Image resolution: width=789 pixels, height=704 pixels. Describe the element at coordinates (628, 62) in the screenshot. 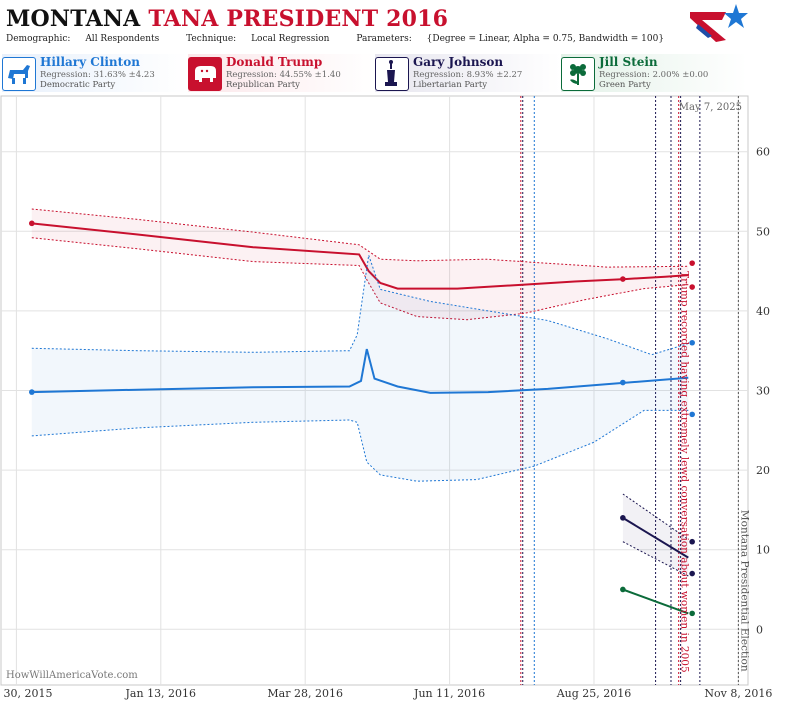

I see `legend-name-stein: Jill Stein` at that location.